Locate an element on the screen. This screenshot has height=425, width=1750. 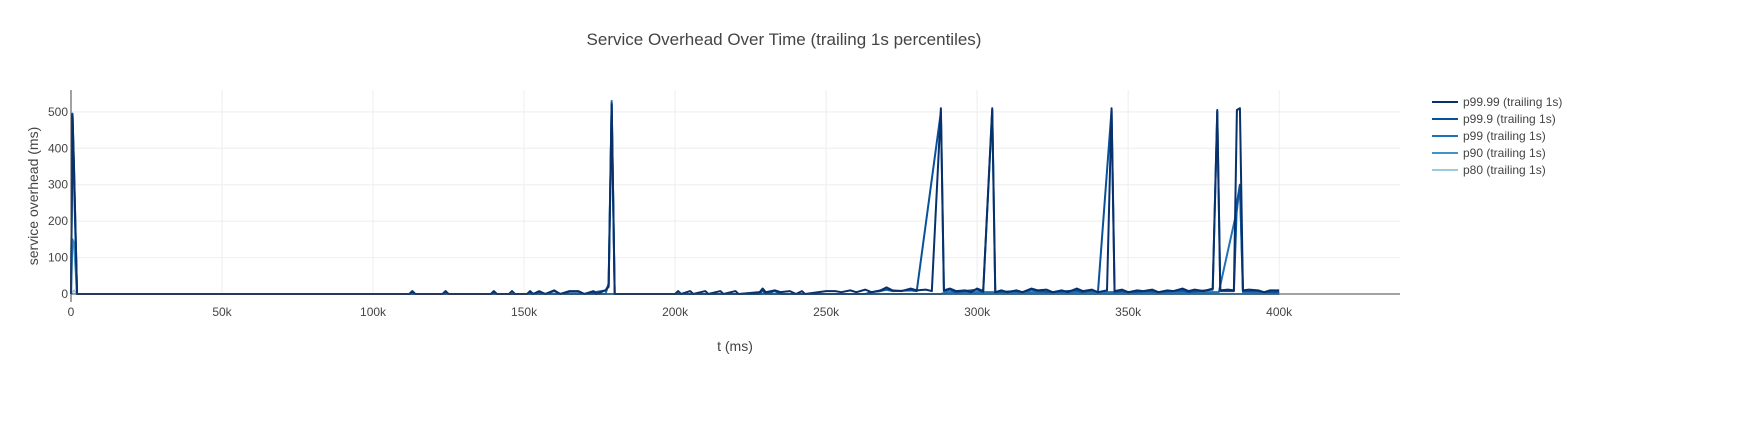
y-tick-label: 0 is located at coordinates (64, 294).